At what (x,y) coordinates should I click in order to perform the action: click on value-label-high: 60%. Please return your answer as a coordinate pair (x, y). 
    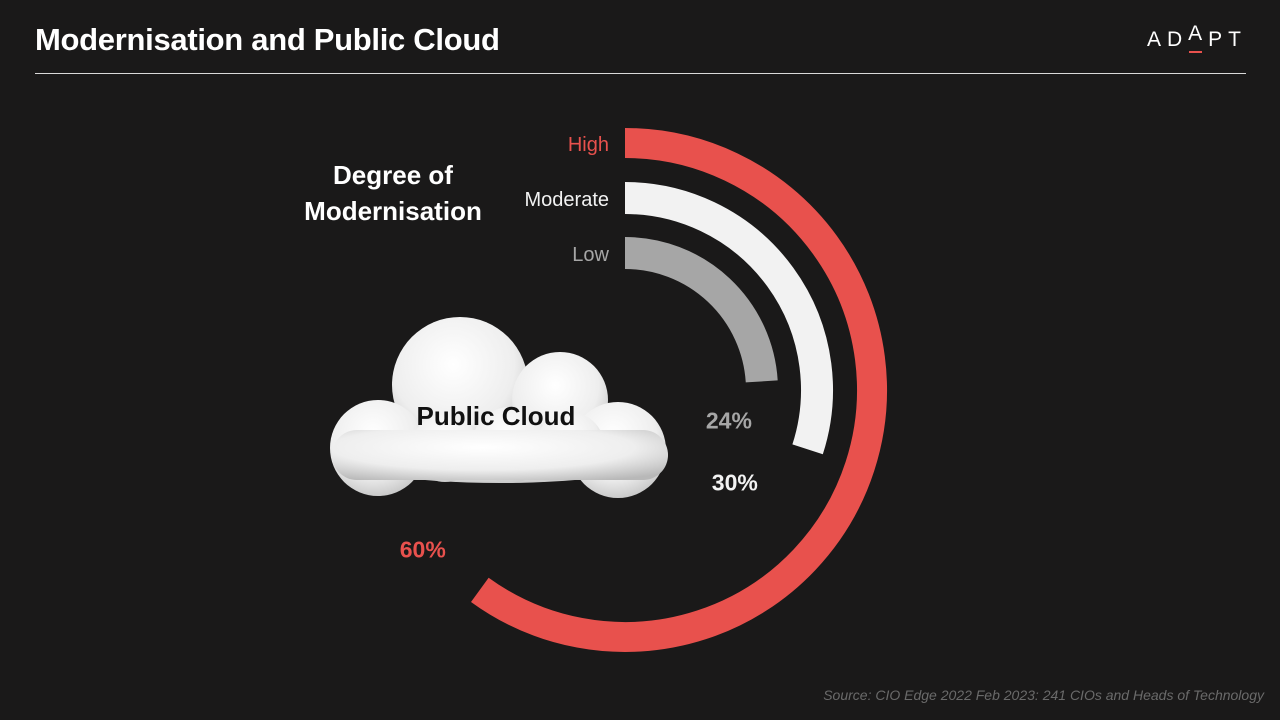
    Looking at the image, I should click on (423, 549).